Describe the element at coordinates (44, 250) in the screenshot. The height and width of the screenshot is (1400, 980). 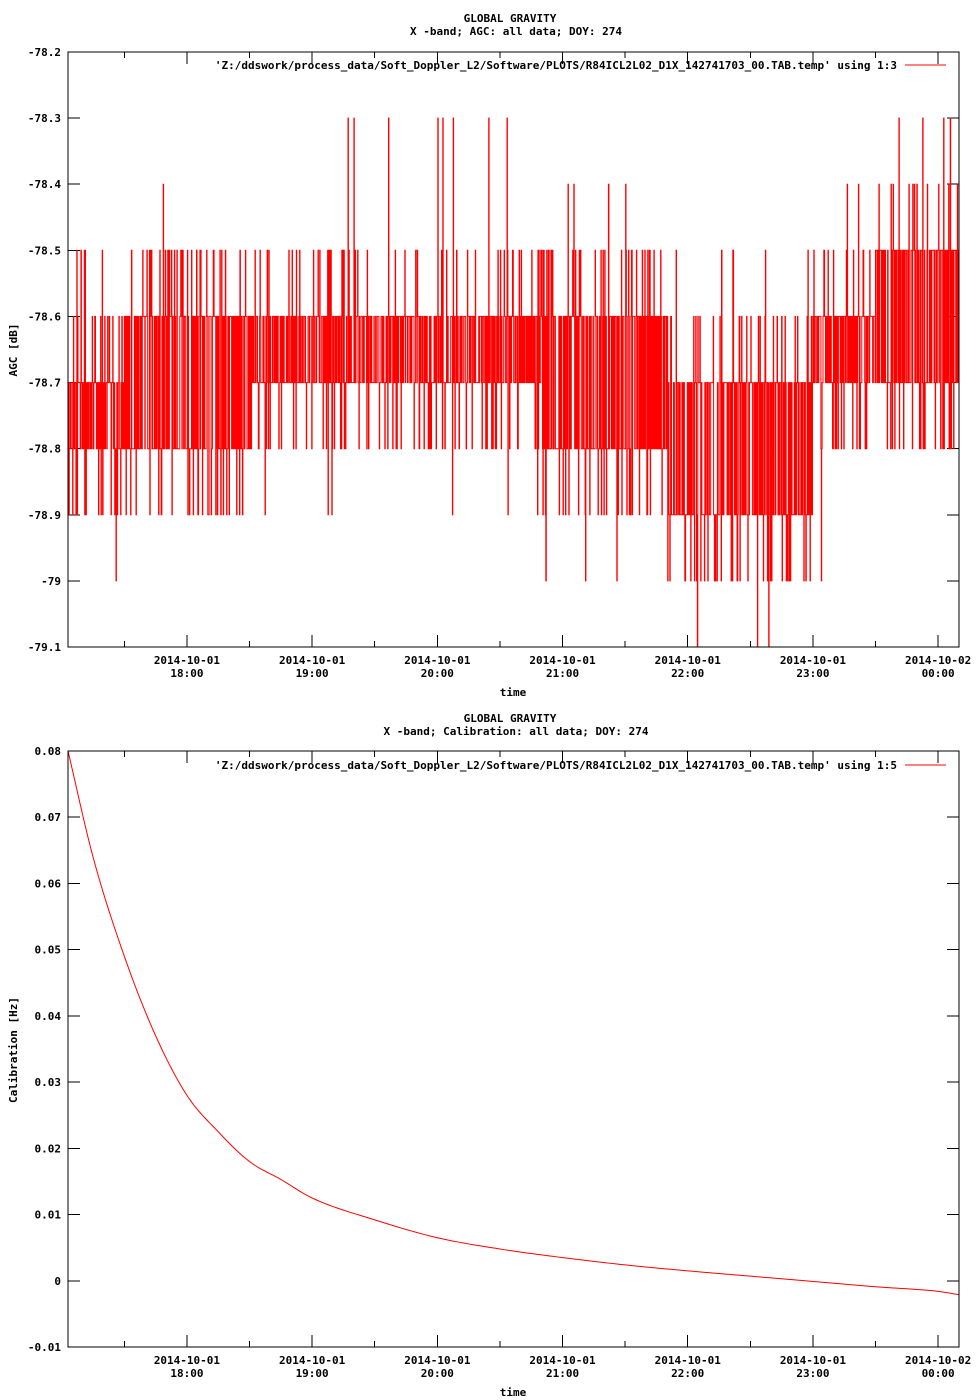
I see `y-tick-label: -78.5` at that location.